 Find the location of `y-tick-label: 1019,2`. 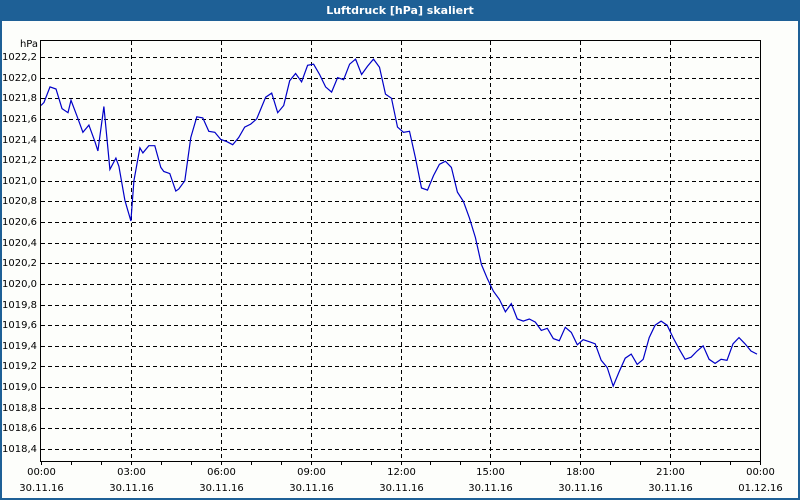

y-tick-label: 1019,2 is located at coordinates (19, 366).